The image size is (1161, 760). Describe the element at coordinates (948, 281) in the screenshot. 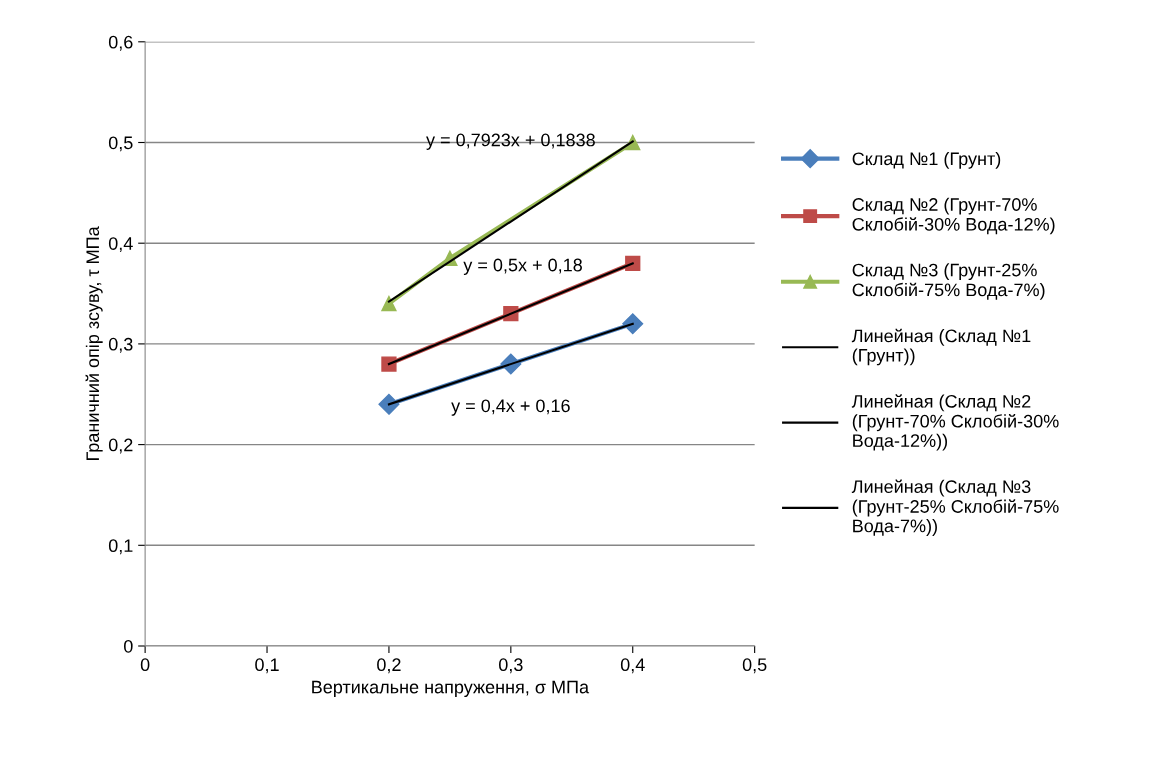

I see `legend-label: Склад №3 (Грунт-25% Склобій-75% Вода-7%)` at that location.